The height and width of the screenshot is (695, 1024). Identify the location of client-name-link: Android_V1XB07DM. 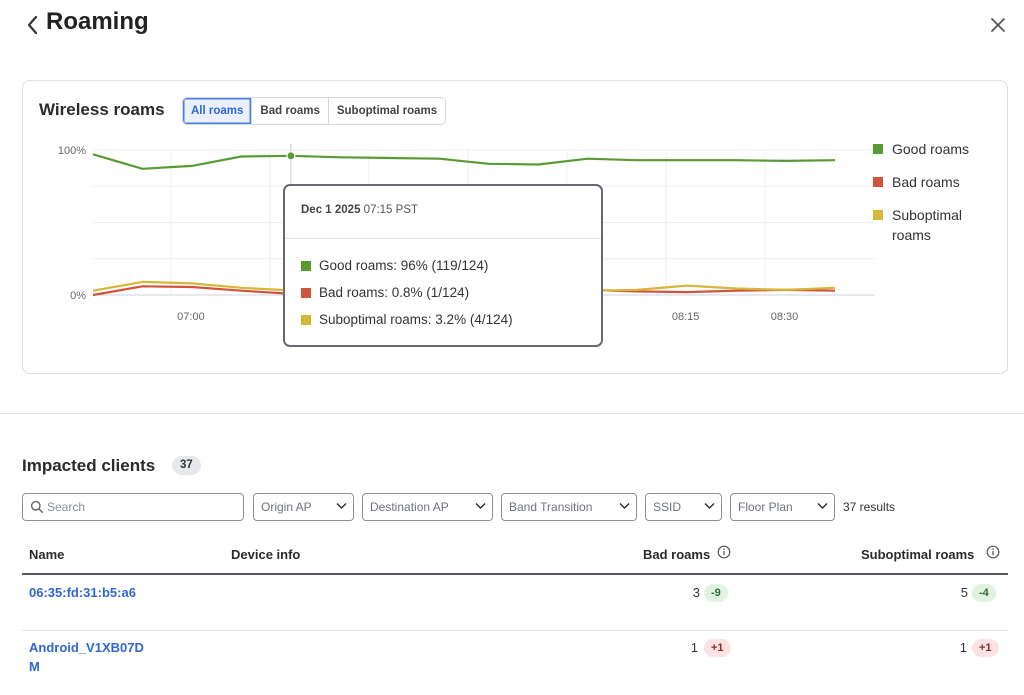
(86, 657).